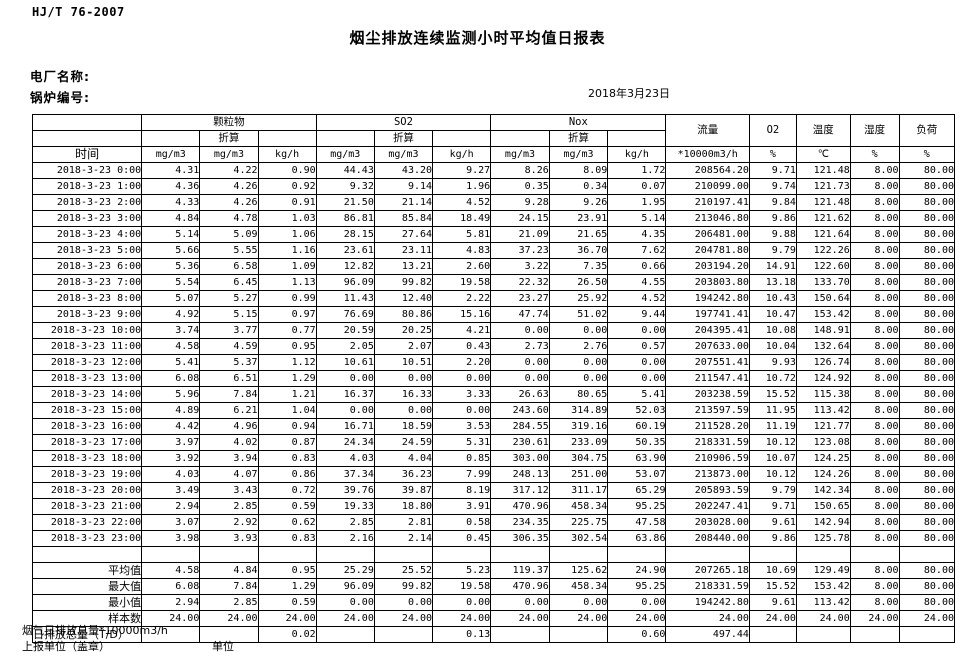 This screenshot has width=955, height=657. I want to click on cell-value-4: 27.64, so click(403, 234).